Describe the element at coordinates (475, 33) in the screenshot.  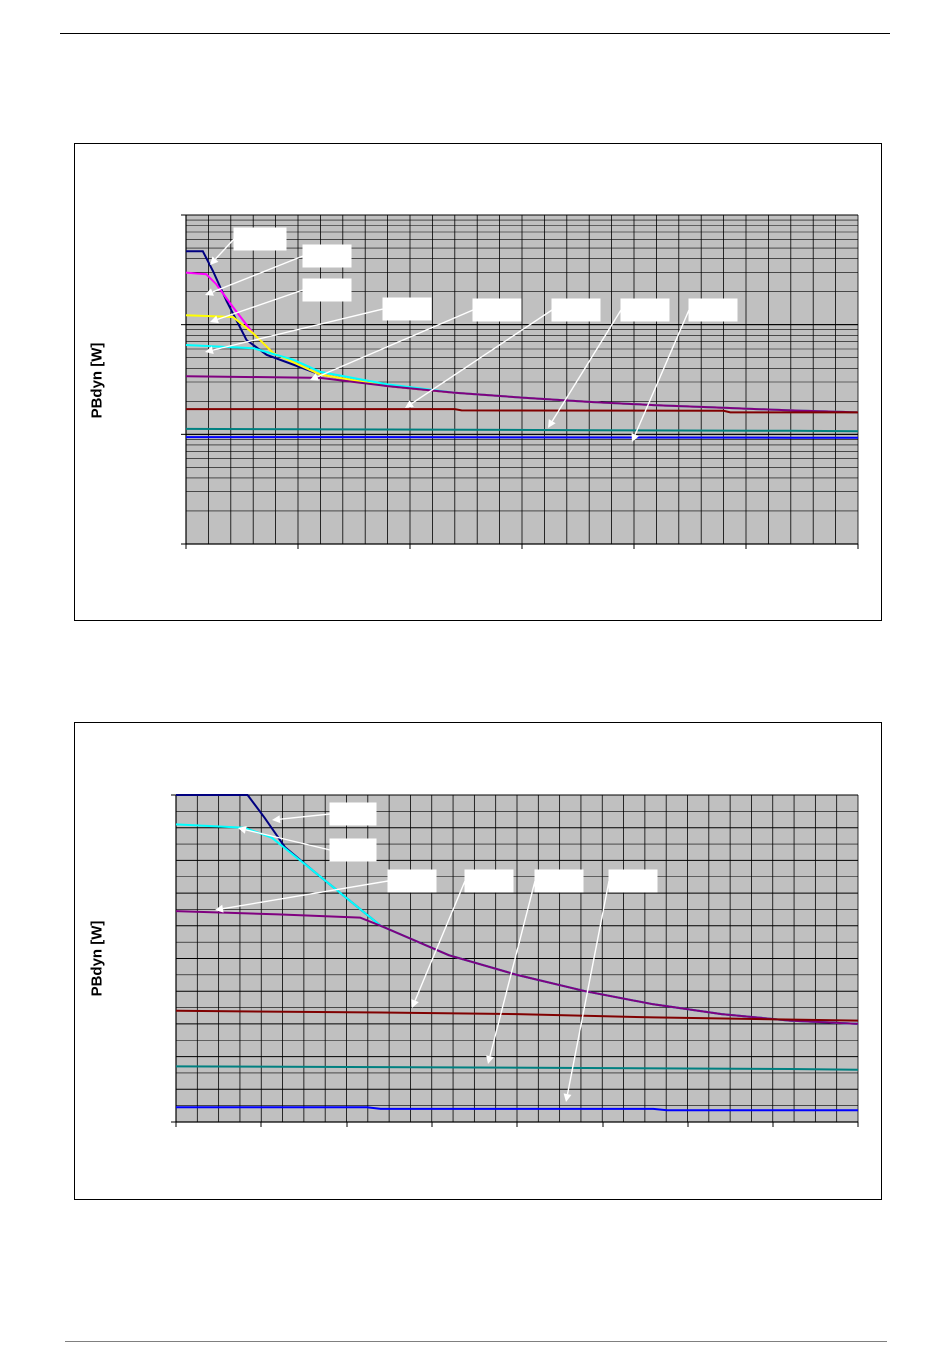
I see `header-rule` at that location.